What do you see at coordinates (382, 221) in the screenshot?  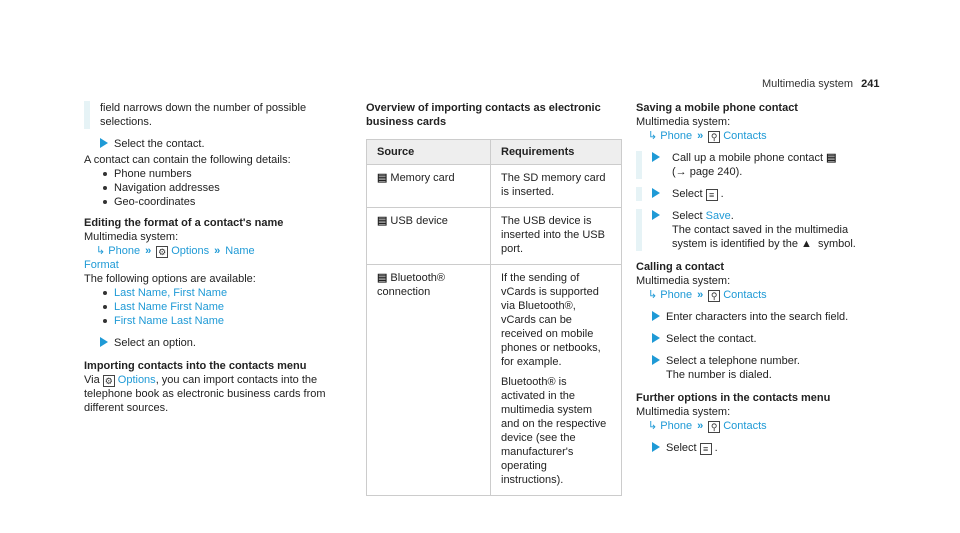 I see `usb-icon: ▤` at bounding box center [382, 221].